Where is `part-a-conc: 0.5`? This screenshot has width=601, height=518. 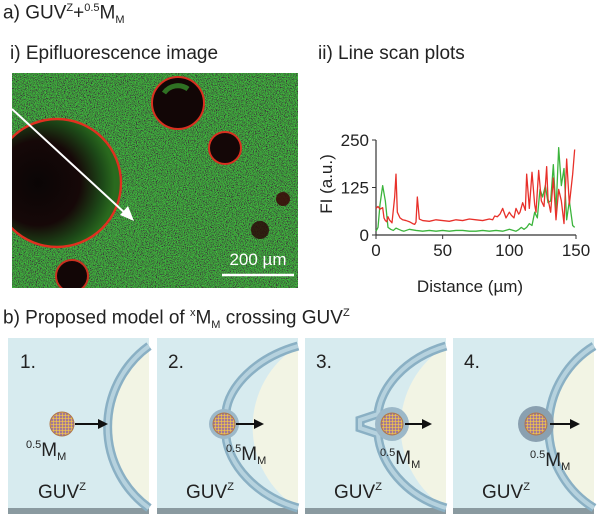 part-a-conc: 0.5 is located at coordinates (92, 8).